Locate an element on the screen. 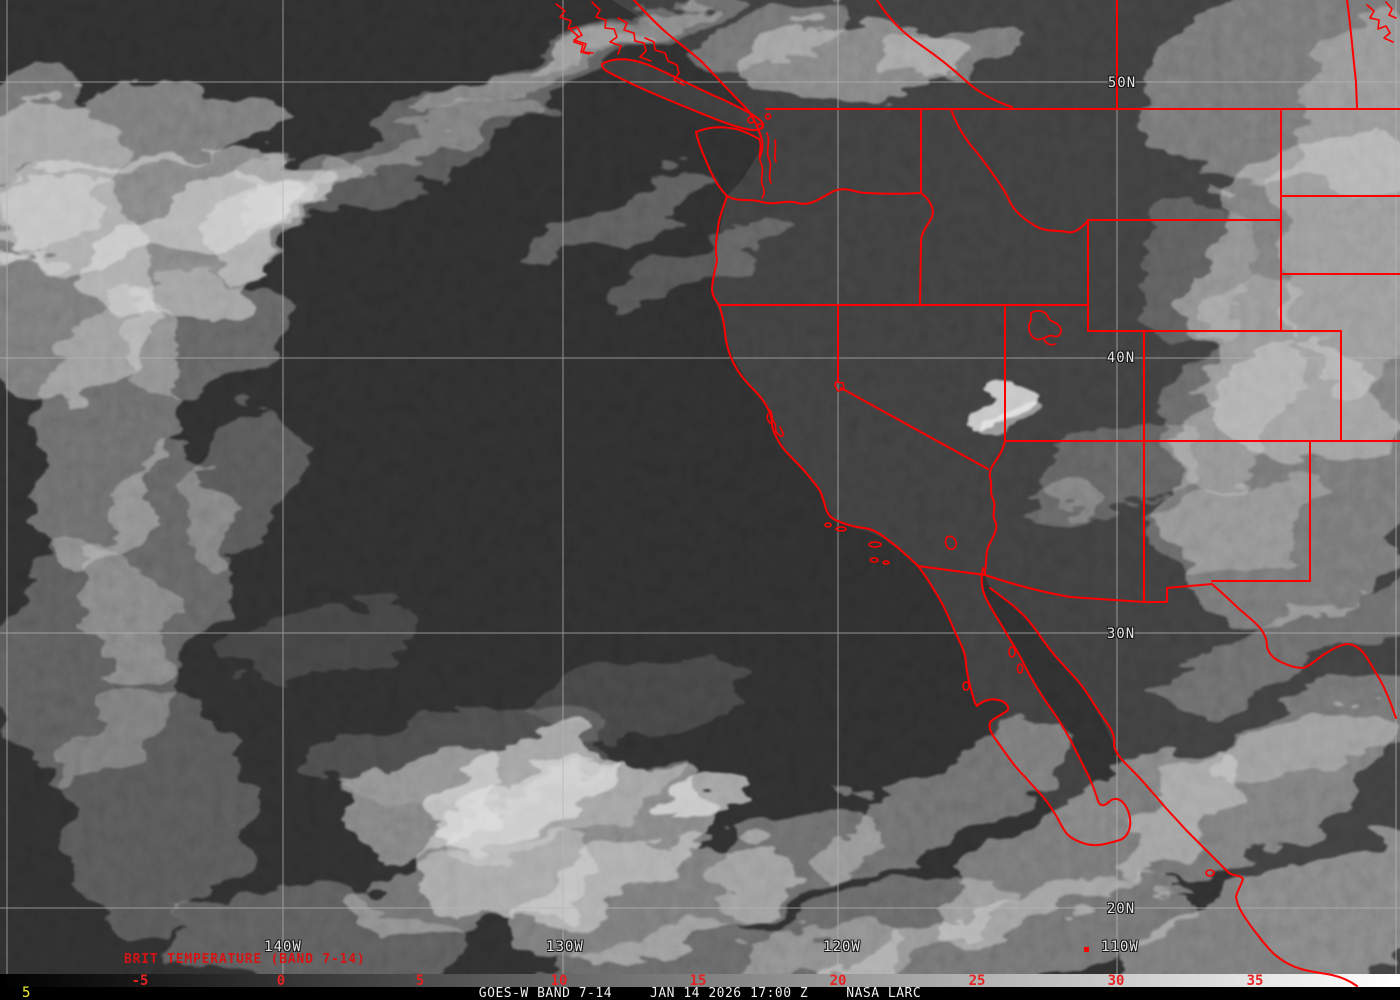 The image size is (1400, 1000). timestamp-label: JAN 14 2026 17:00 Z is located at coordinates (729, 993).